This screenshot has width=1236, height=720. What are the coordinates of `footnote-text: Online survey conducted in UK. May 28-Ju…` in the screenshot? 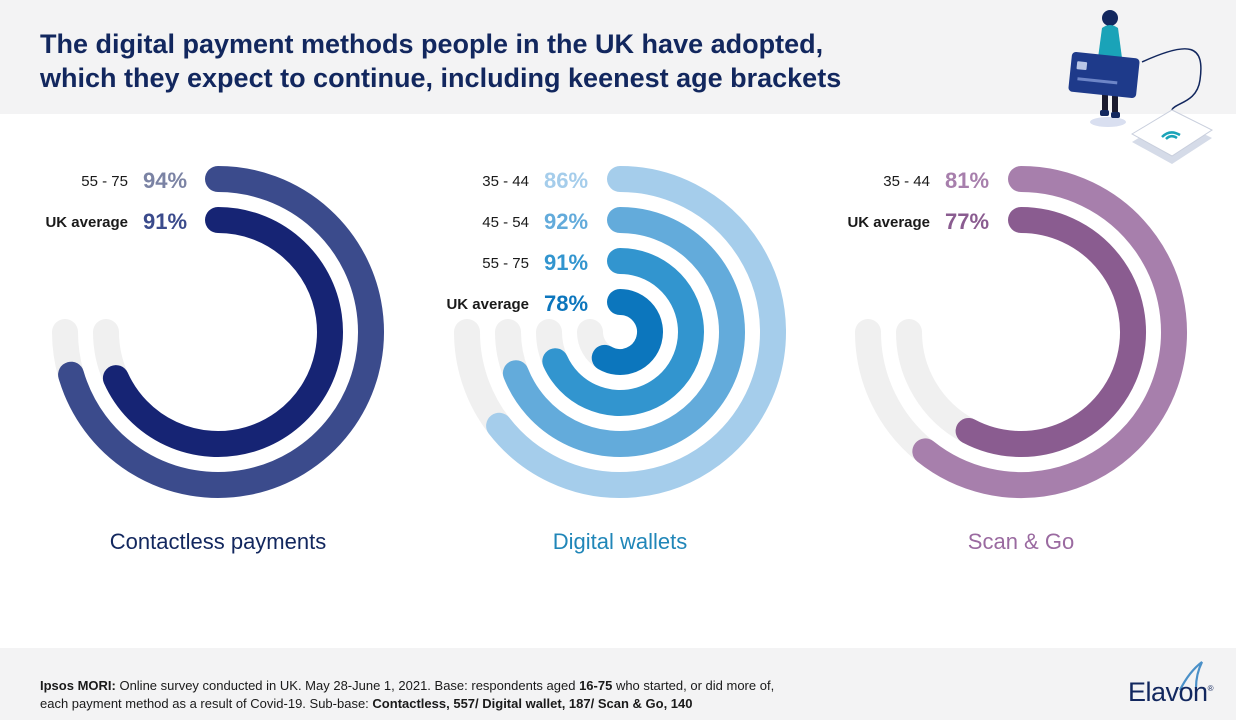 It's located at (347, 685).